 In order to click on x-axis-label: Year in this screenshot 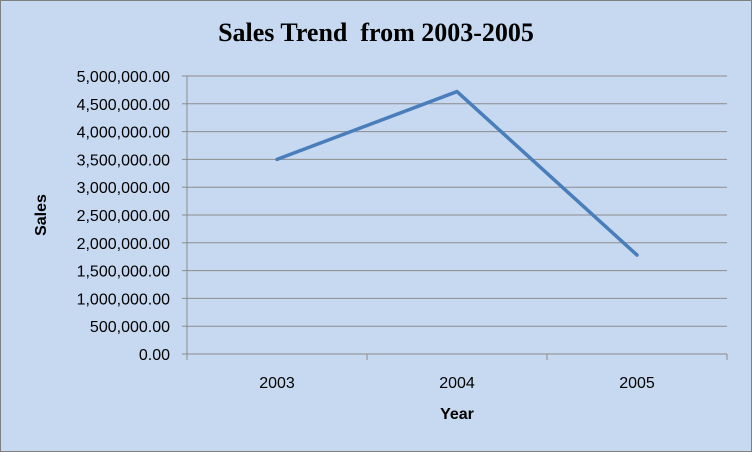, I will do `click(457, 414)`.